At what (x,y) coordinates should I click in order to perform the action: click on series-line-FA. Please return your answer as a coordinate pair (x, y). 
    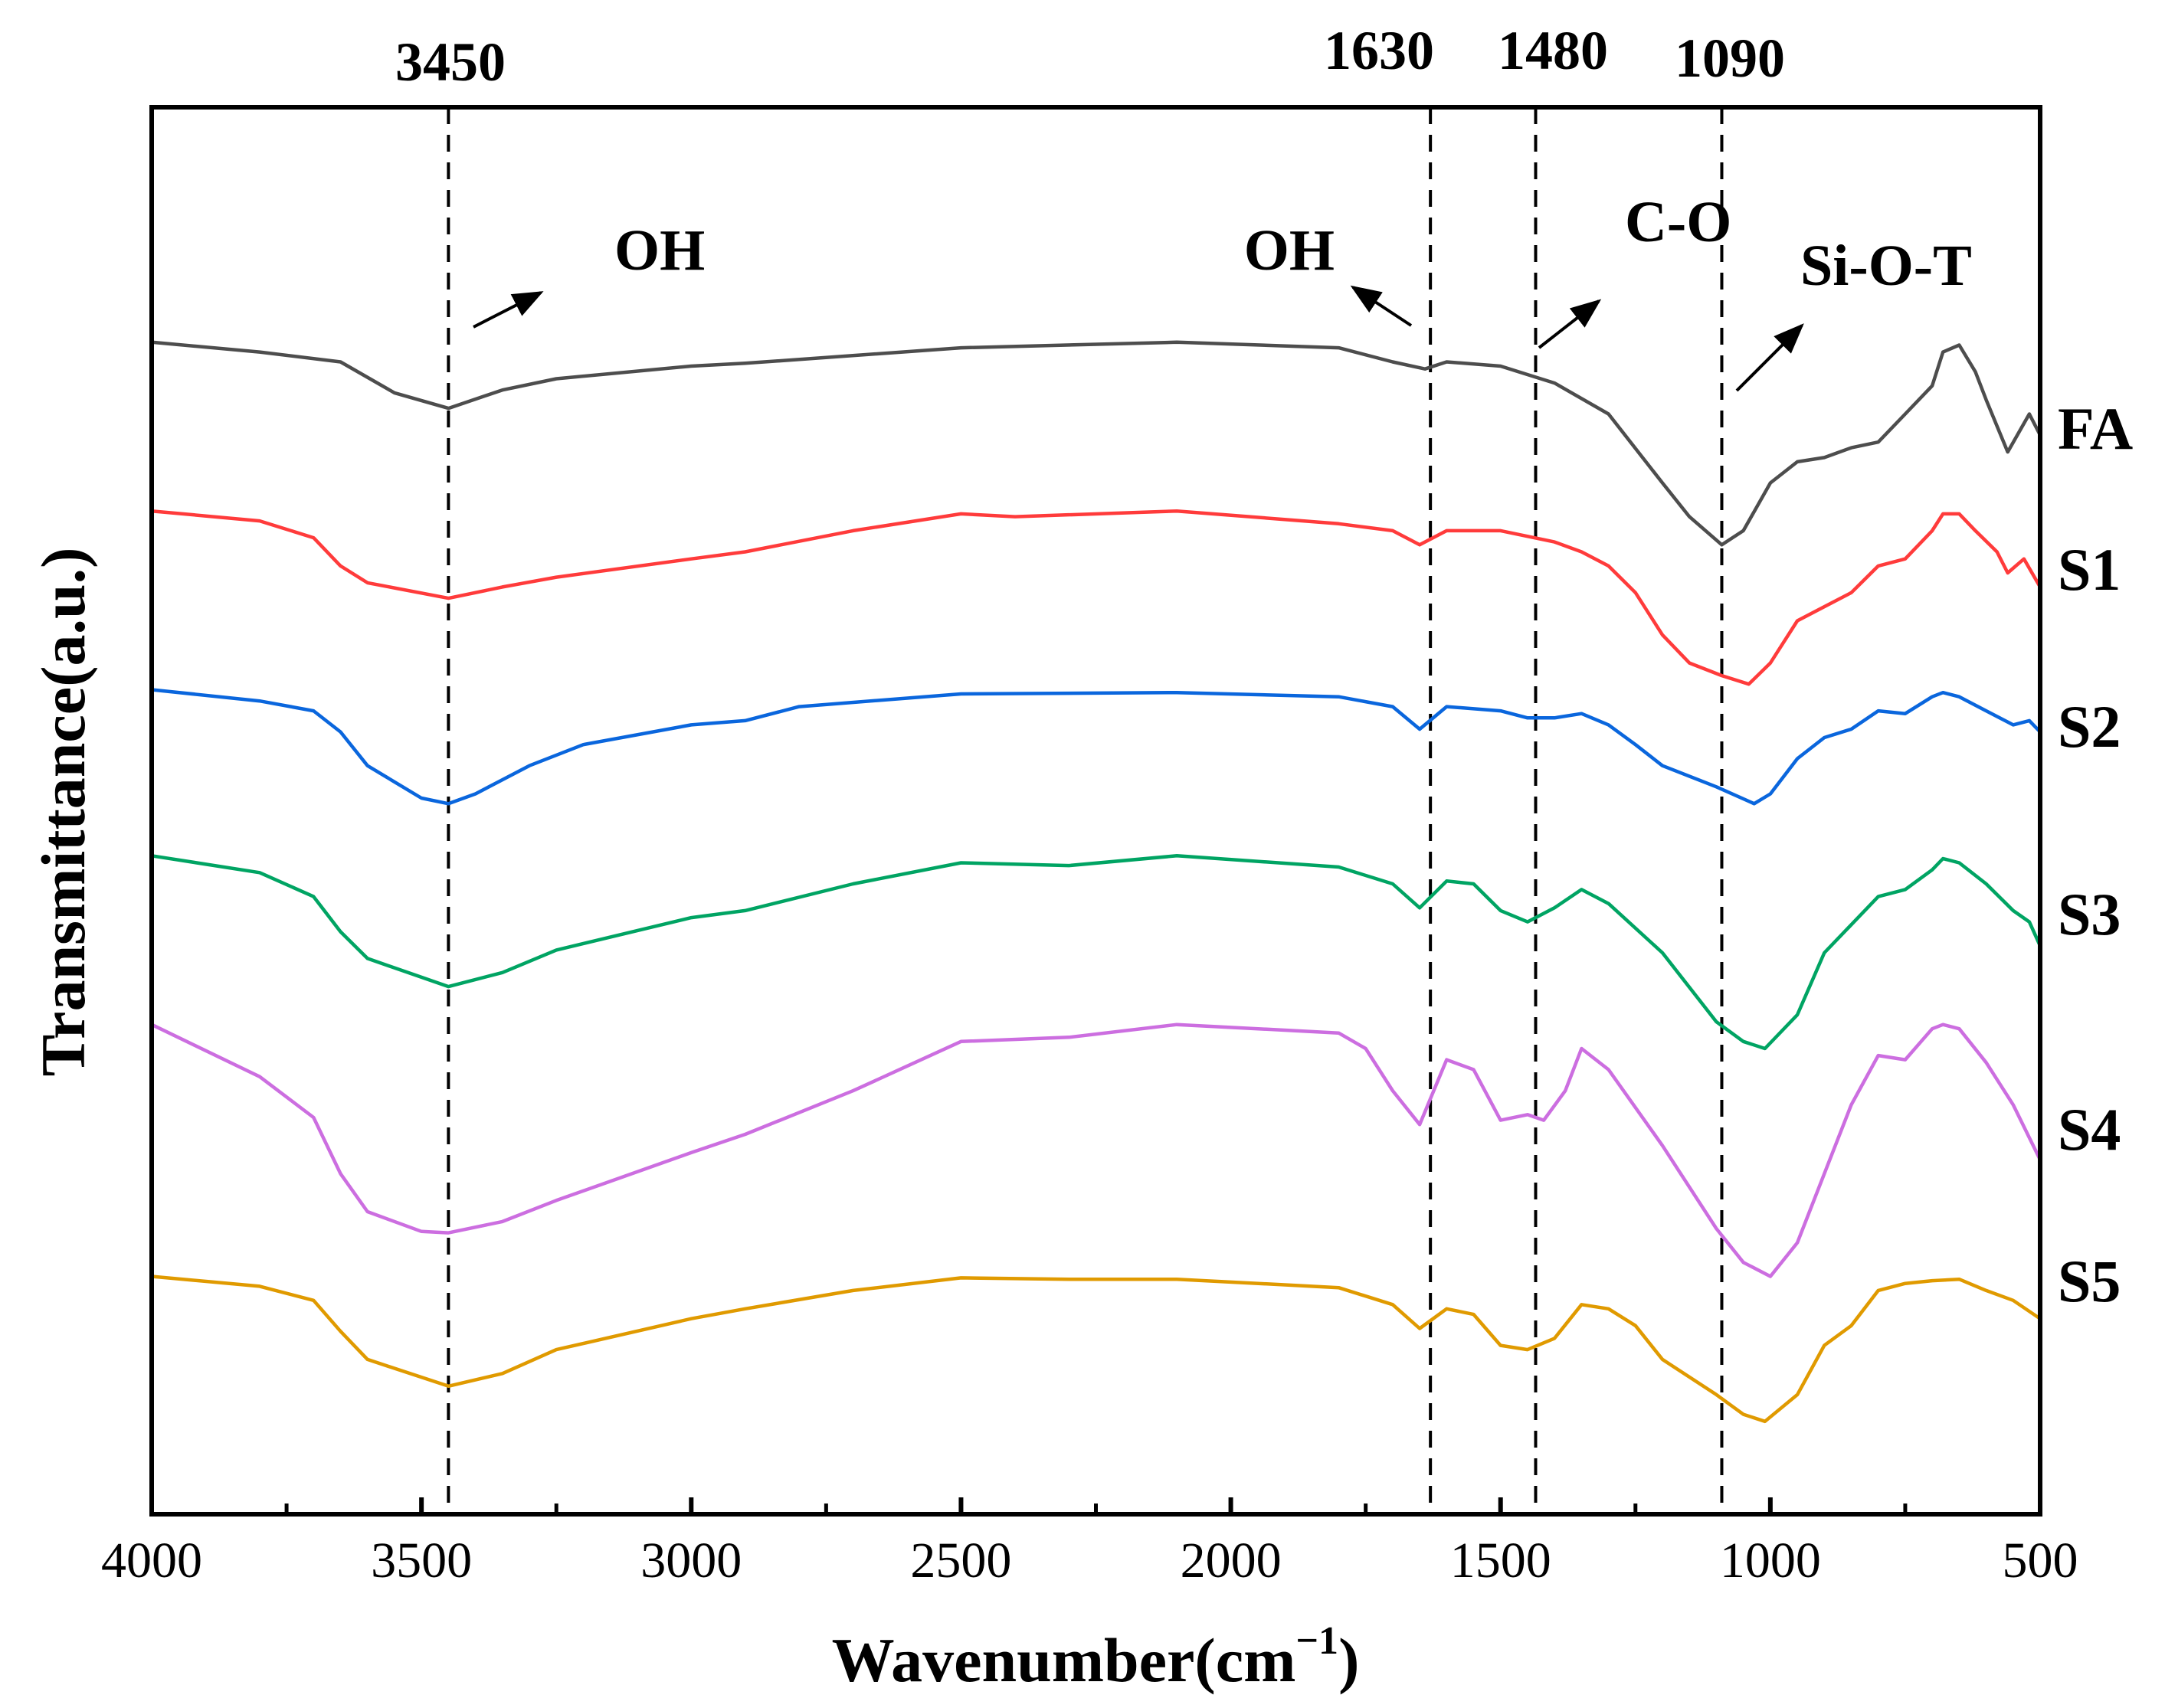
    Looking at the image, I should click on (1096, 443).